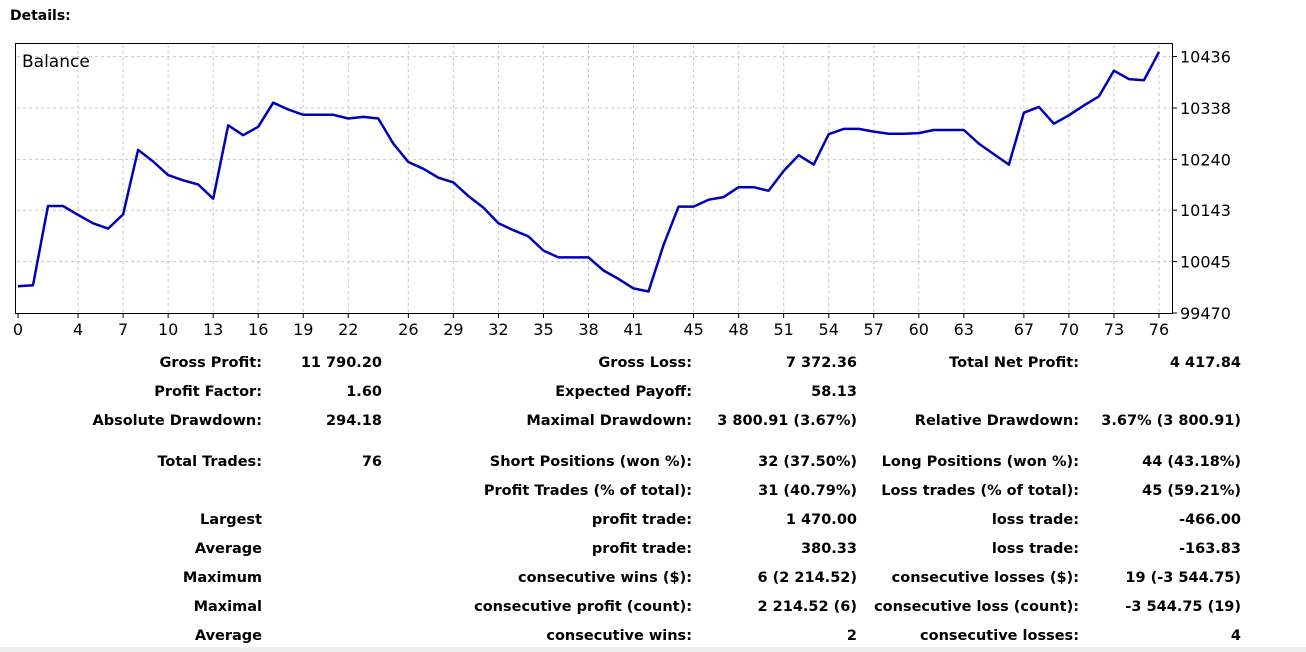 The image size is (1306, 652). Describe the element at coordinates (1183, 606) in the screenshot. I see `stat-value: -3 544.75 (19)` at that location.